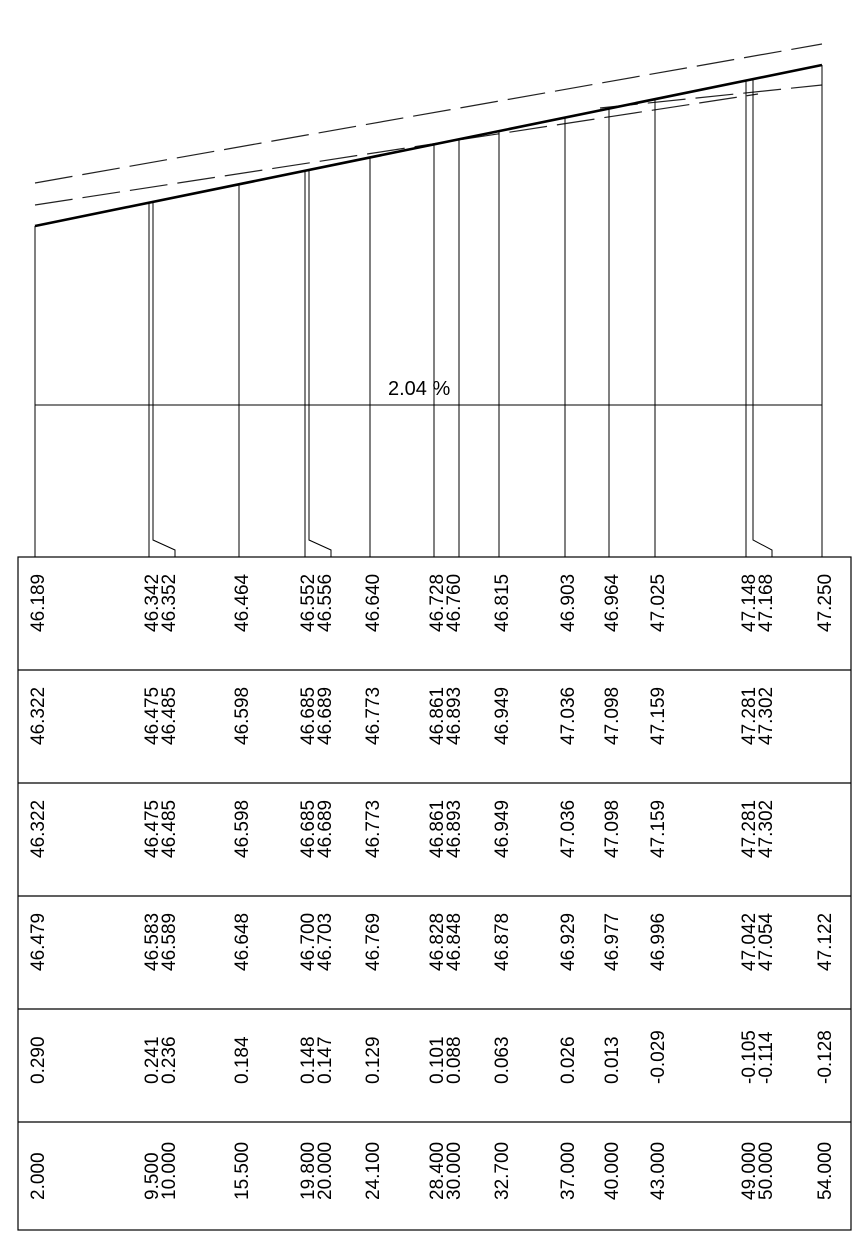  I want to click on table-cell: 47.148, so click(749, 603).